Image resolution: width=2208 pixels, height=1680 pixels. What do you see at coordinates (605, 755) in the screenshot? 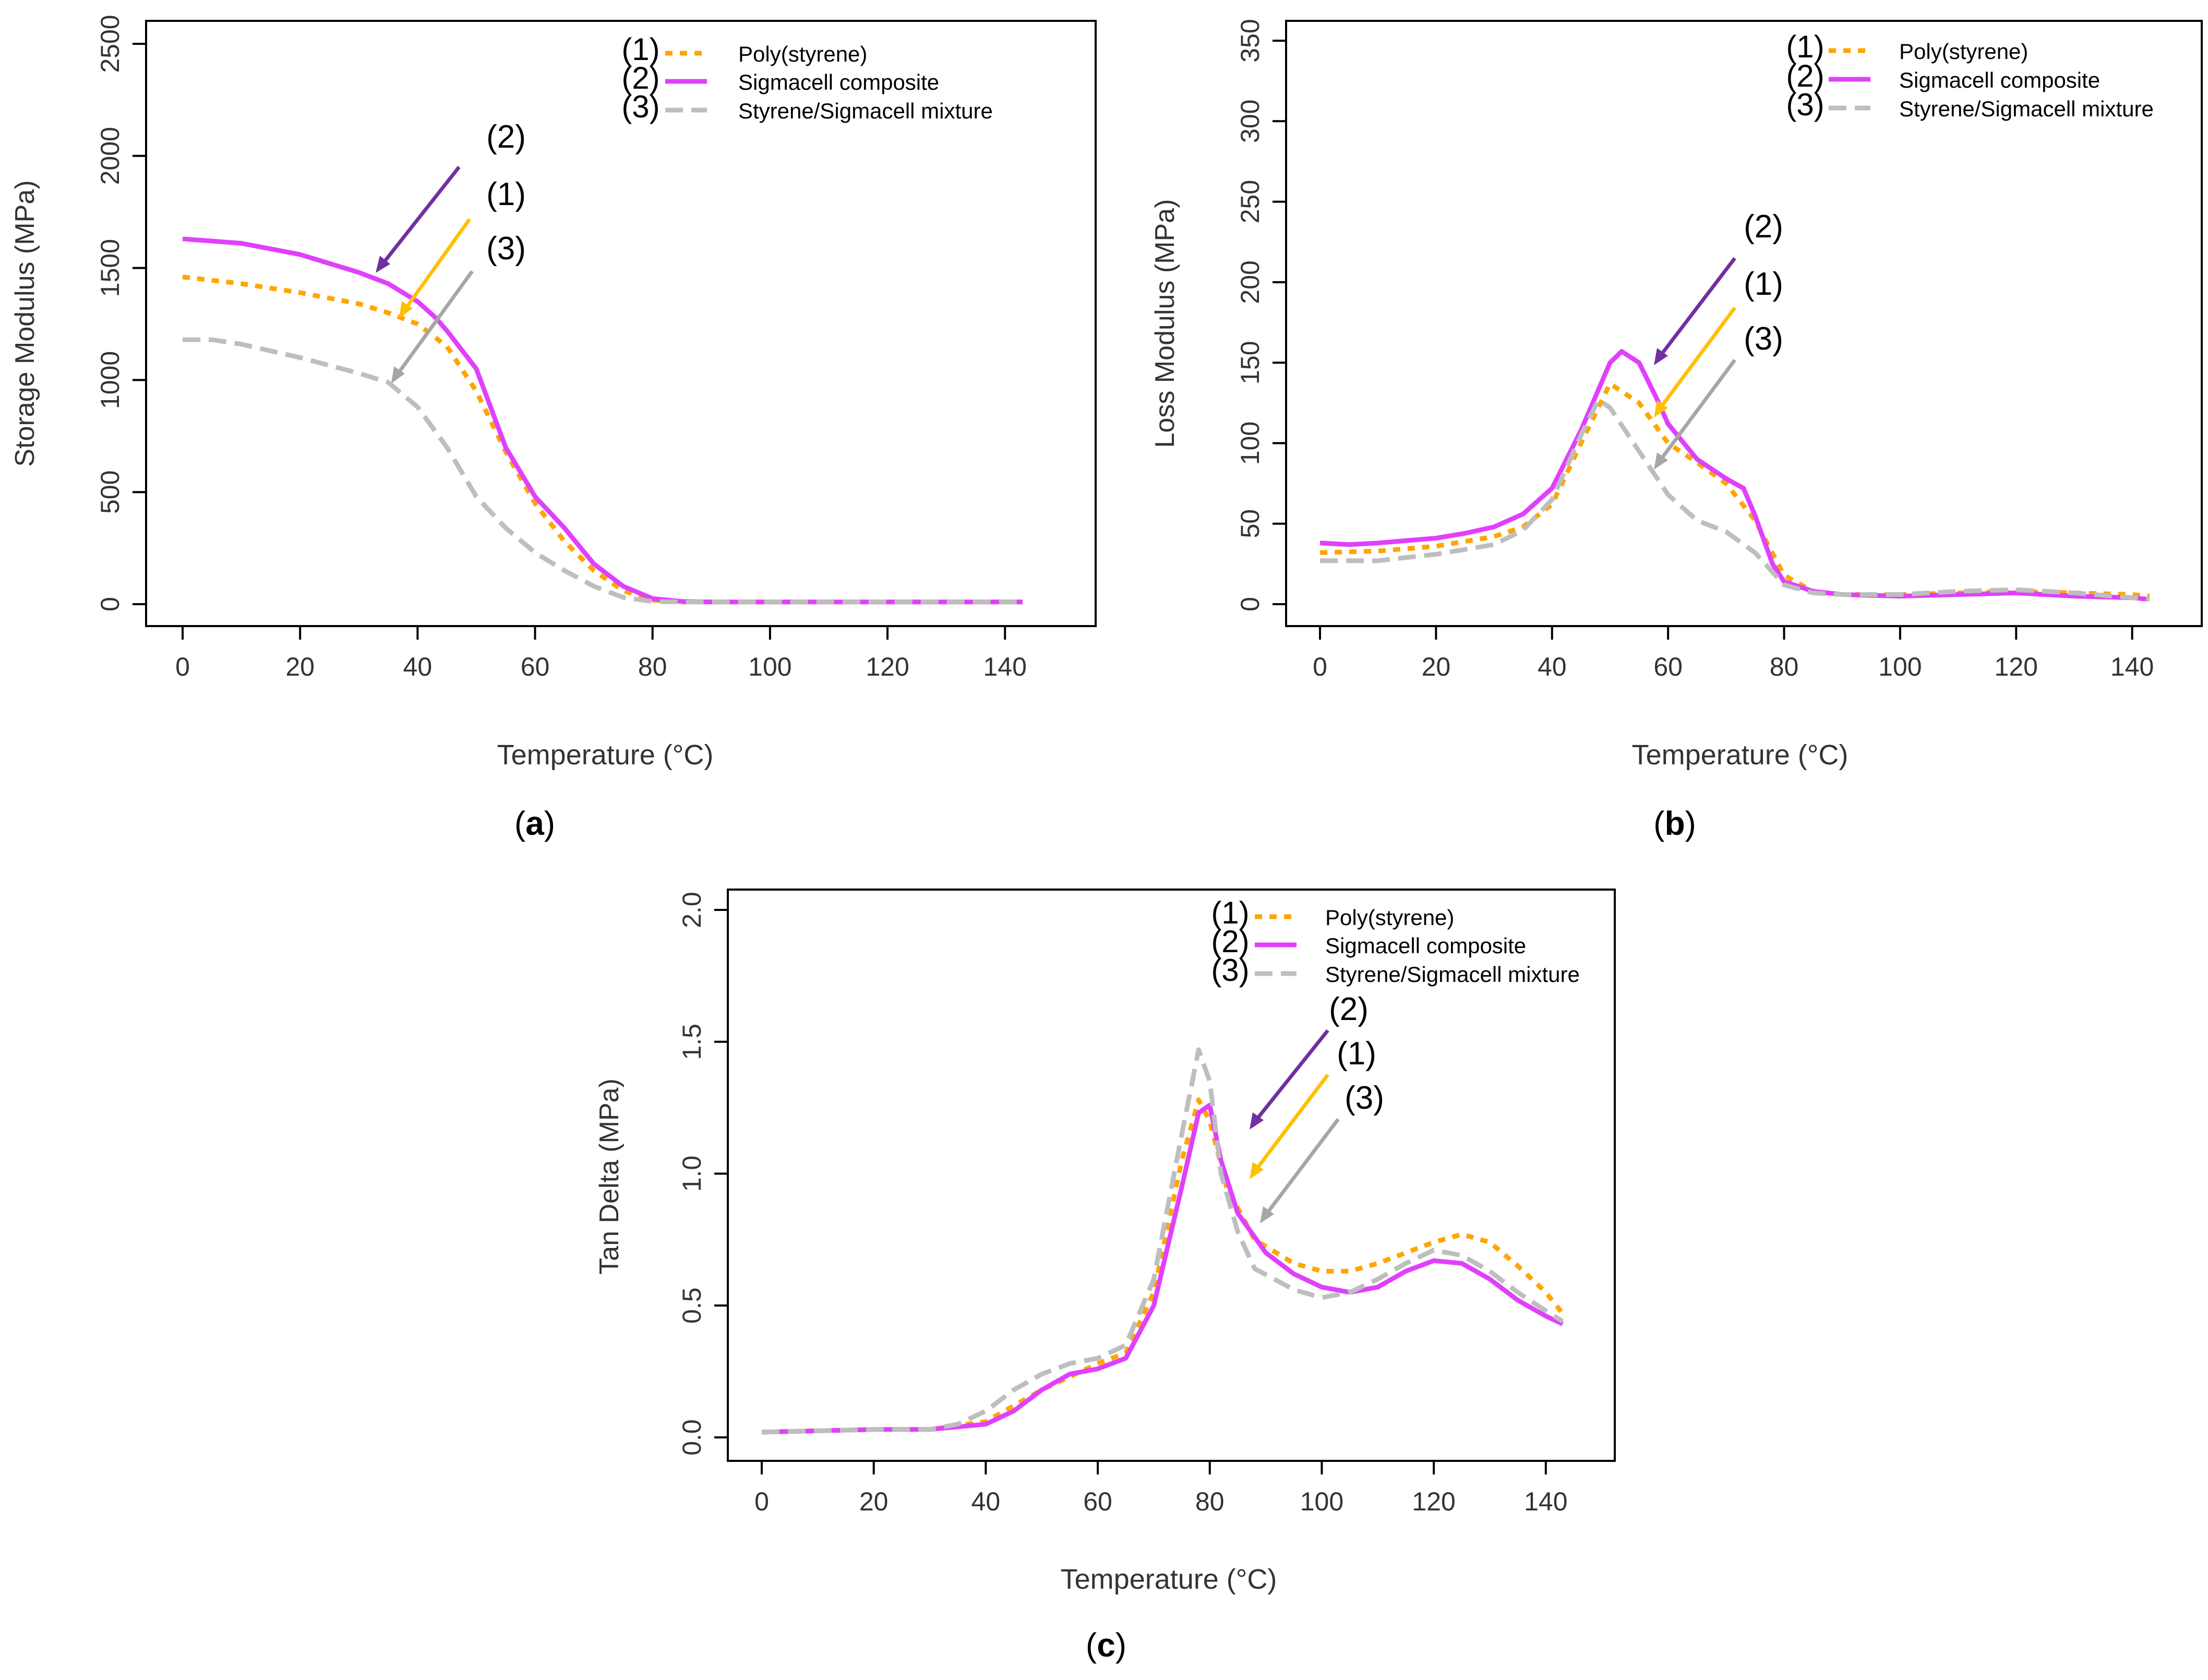
I see `x-axis-label: Temperature (°C)` at bounding box center [605, 755].